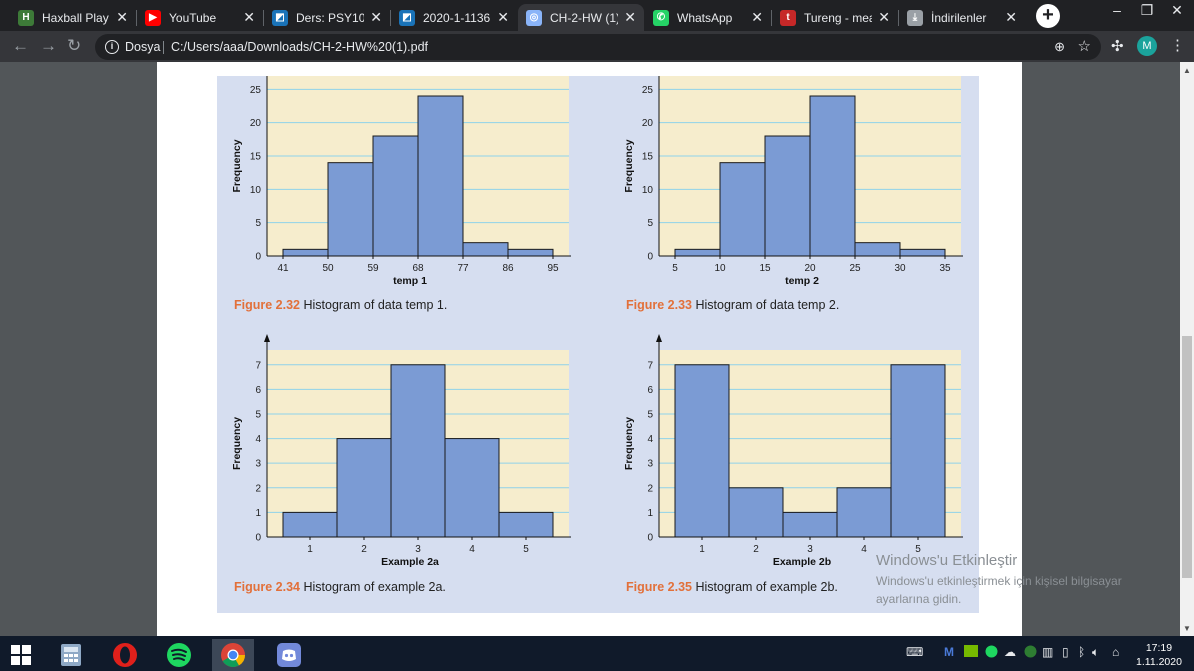  I want to click on browser-tab-1: ▶ YouTube ✕, so click(200, 17).